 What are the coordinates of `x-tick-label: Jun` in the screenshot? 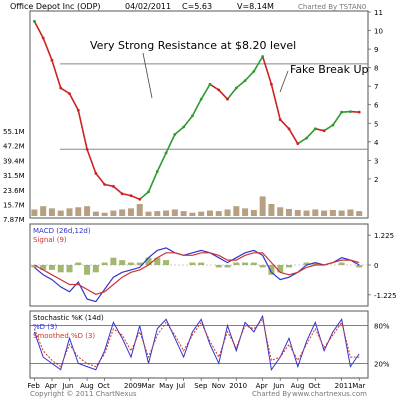 It's located at (68, 386).